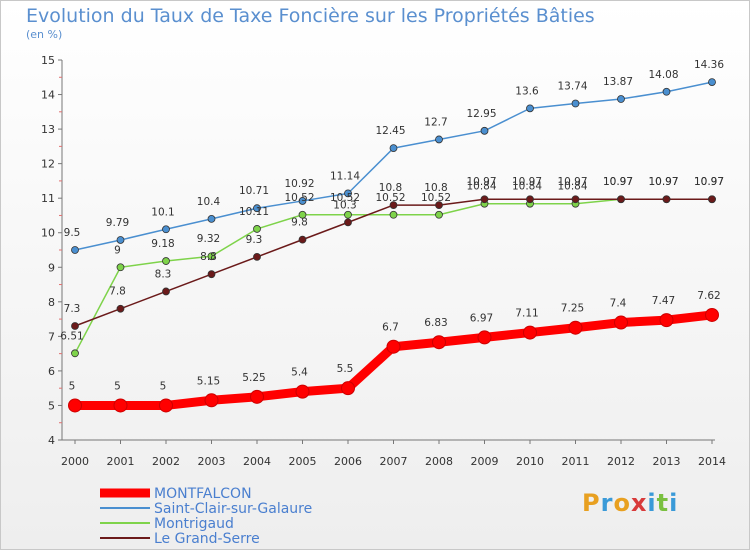 The image size is (750, 550). Describe the element at coordinates (48, 95) in the screenshot. I see `y-tick-label: 14` at that location.